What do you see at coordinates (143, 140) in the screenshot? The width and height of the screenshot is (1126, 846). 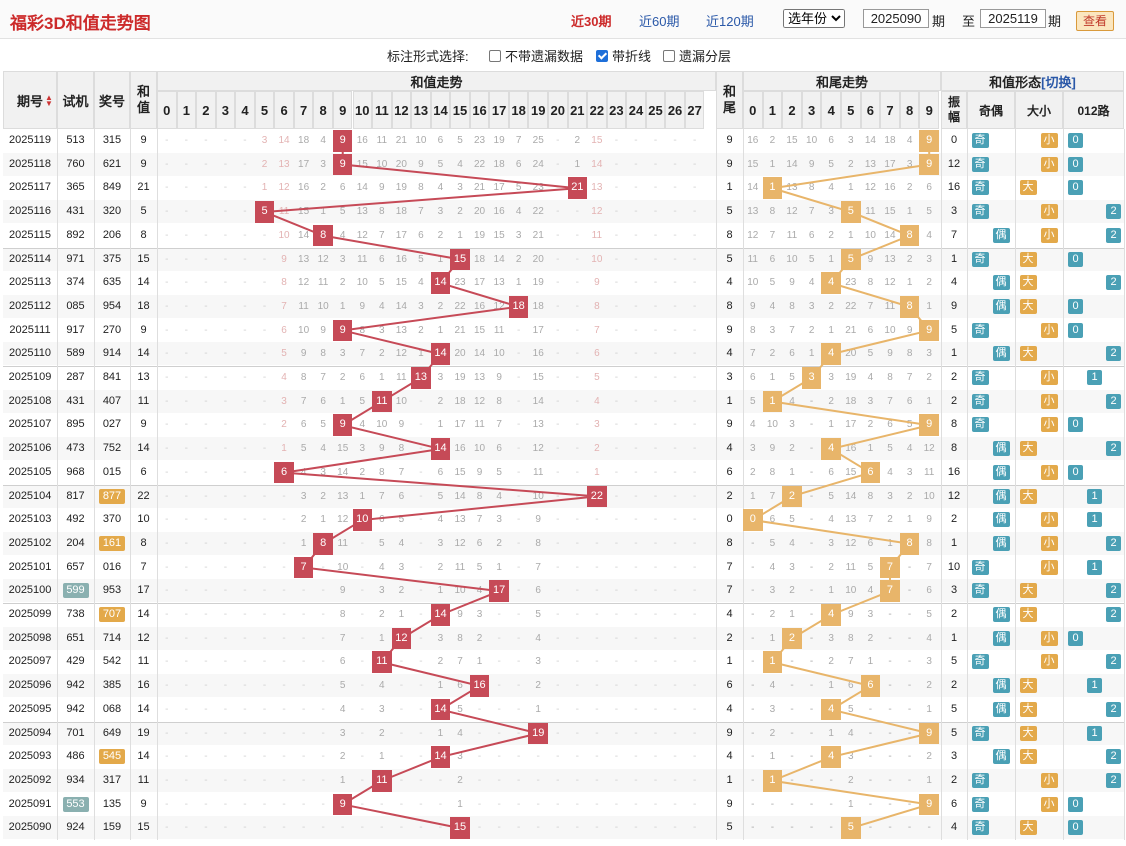 I see `sum-cell: 9` at bounding box center [143, 140].